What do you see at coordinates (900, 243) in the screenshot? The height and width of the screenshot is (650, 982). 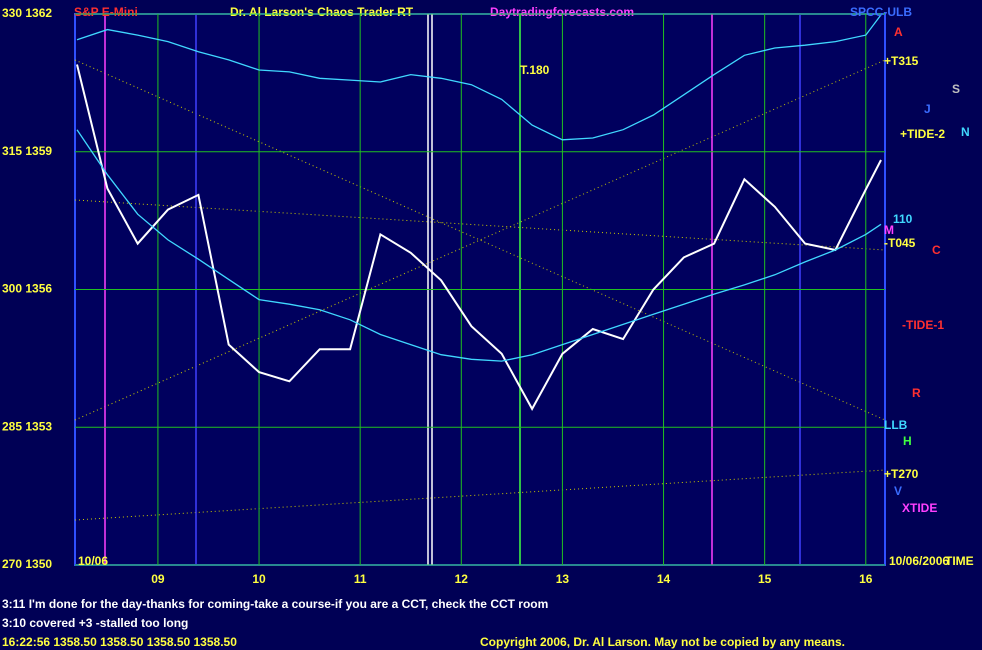 I see `annotation: -T045` at bounding box center [900, 243].